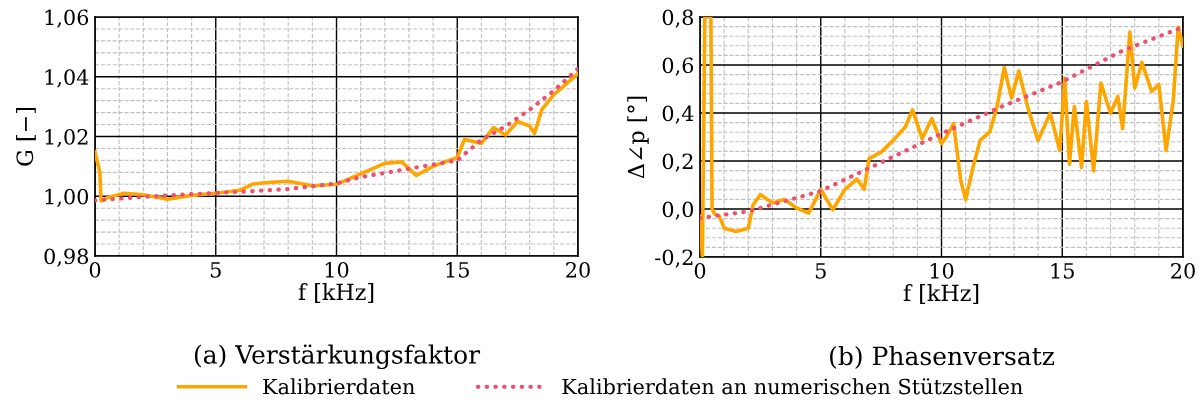 This screenshot has width=1202, height=407. Describe the element at coordinates (66, 257) in the screenshot. I see `y-tick-label: 0,98` at that location.